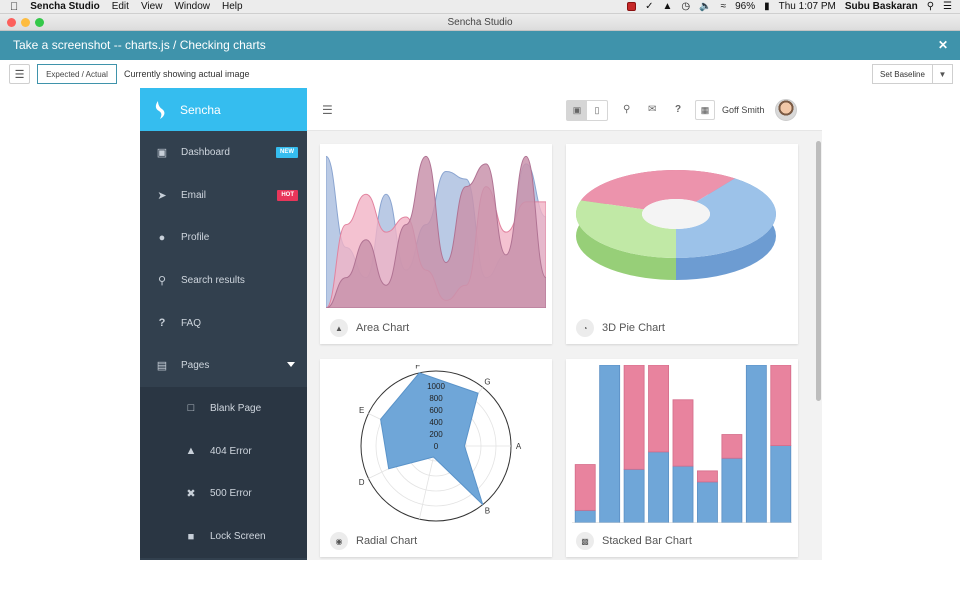 The image size is (960, 600). I want to click on expected-actual-toggle: Expected / Actual, so click(77, 74).